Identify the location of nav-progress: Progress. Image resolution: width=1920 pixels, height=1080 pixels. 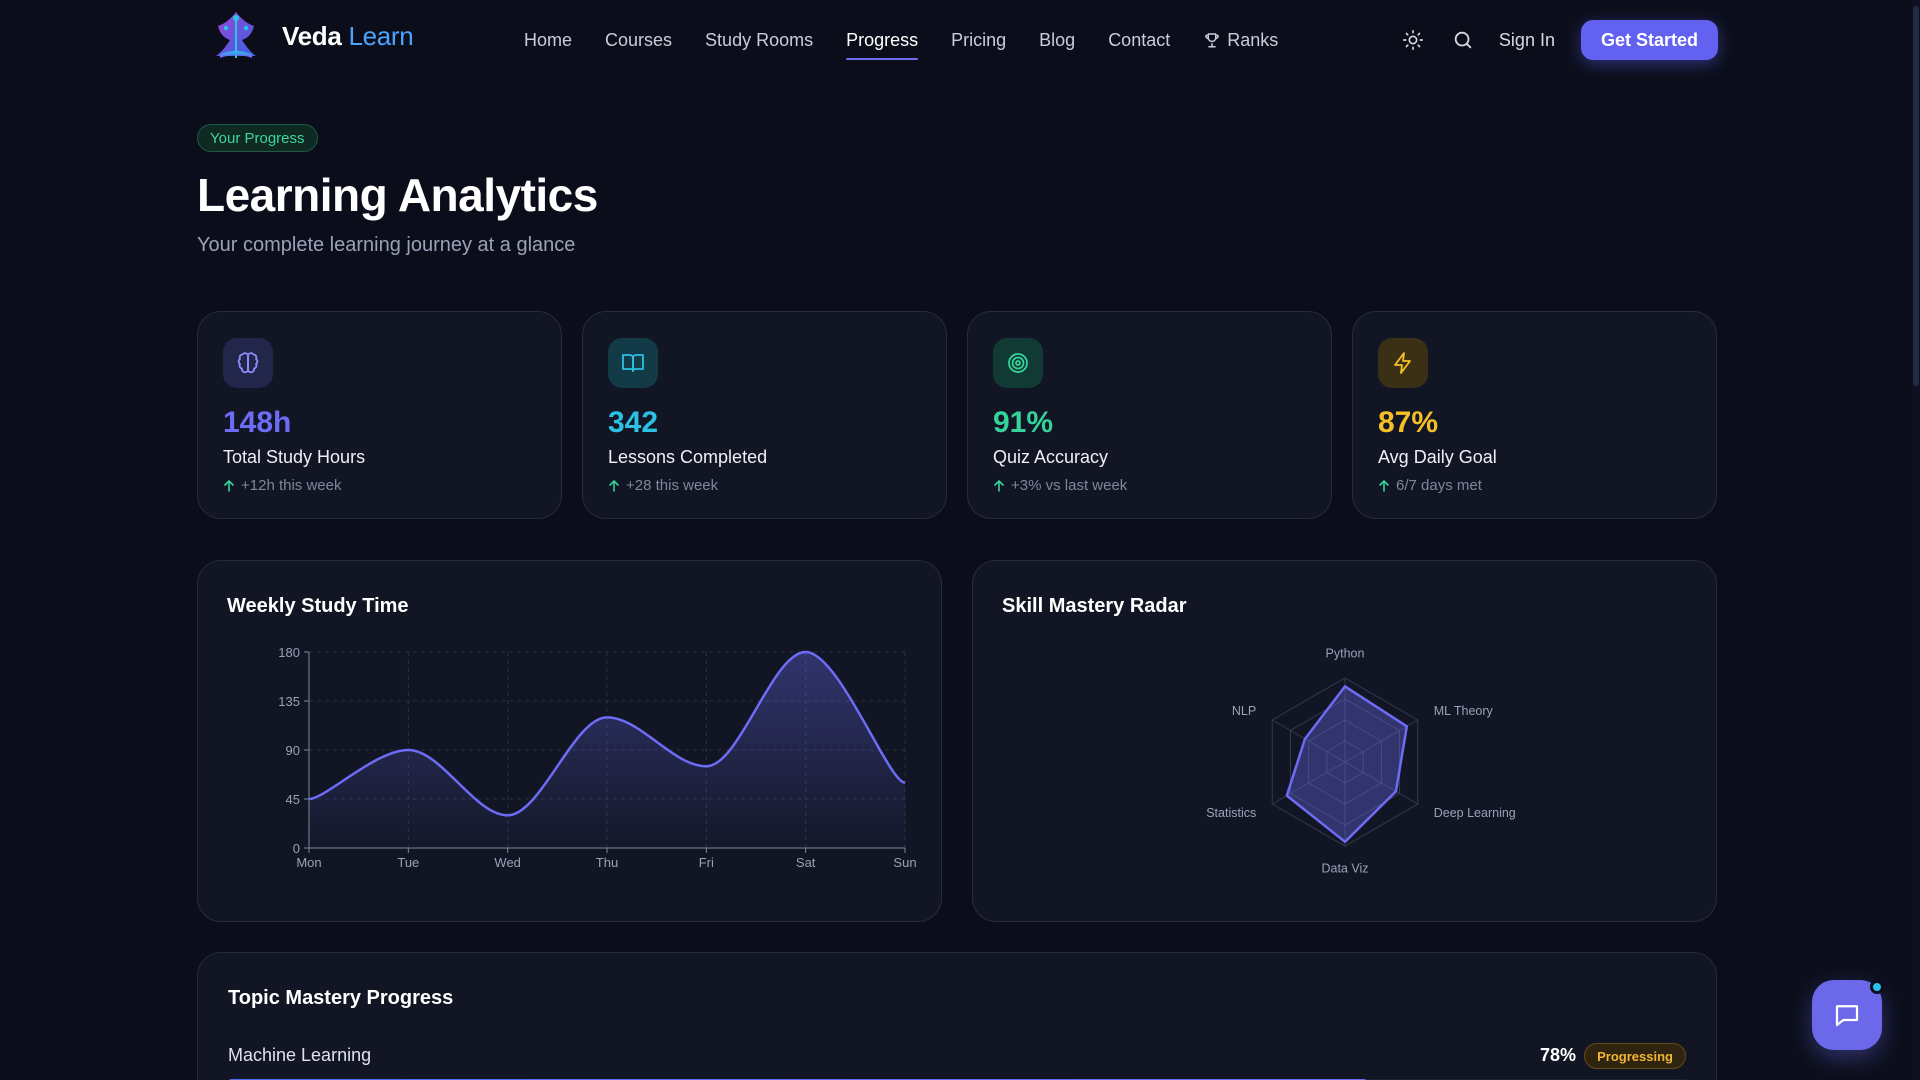
(882, 40).